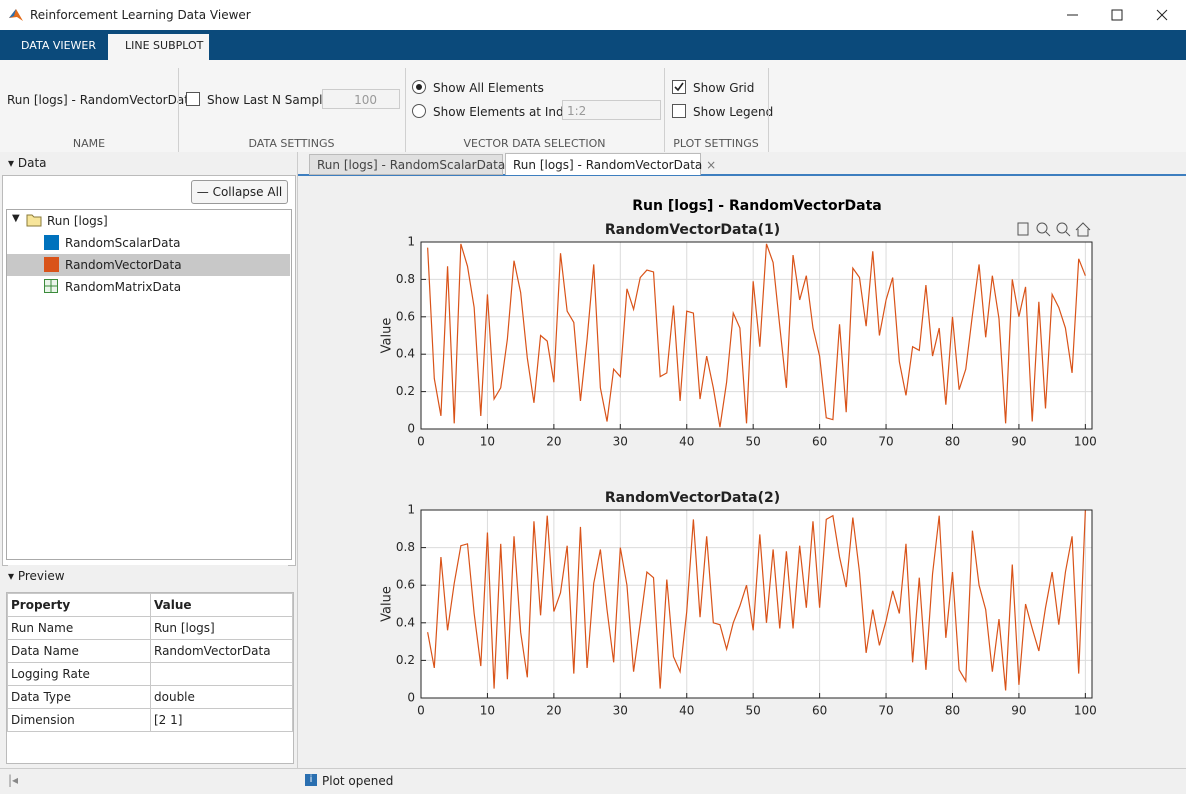  I want to click on radio-label: Show All Elements, so click(488, 88).